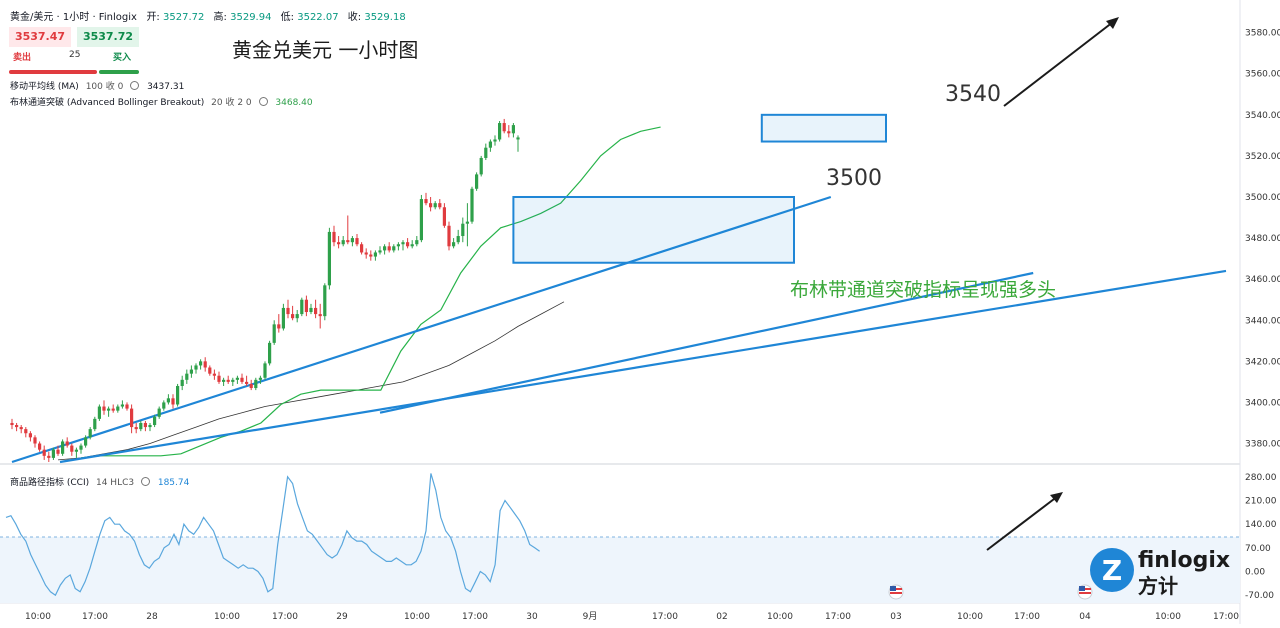 The height and width of the screenshot is (628, 1280). What do you see at coordinates (1261, 525) in the screenshot?
I see `cci-tick-label: 140.00` at bounding box center [1261, 525].